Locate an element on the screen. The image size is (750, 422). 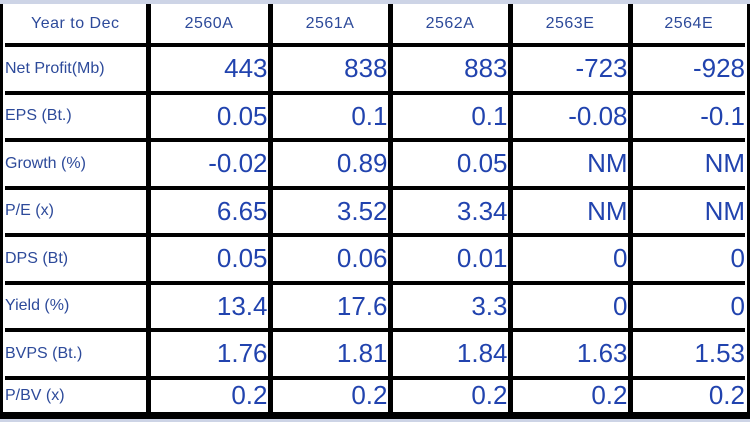
value-cell: 0.06 is located at coordinates (331, 260).